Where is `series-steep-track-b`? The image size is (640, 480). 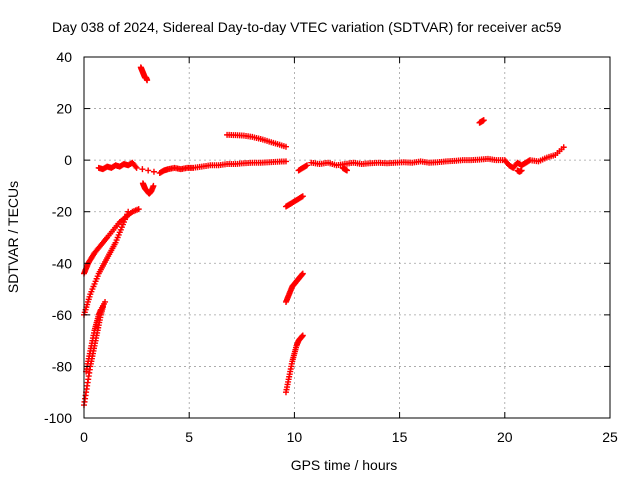 series-steep-track-b is located at coordinates (106, 263).